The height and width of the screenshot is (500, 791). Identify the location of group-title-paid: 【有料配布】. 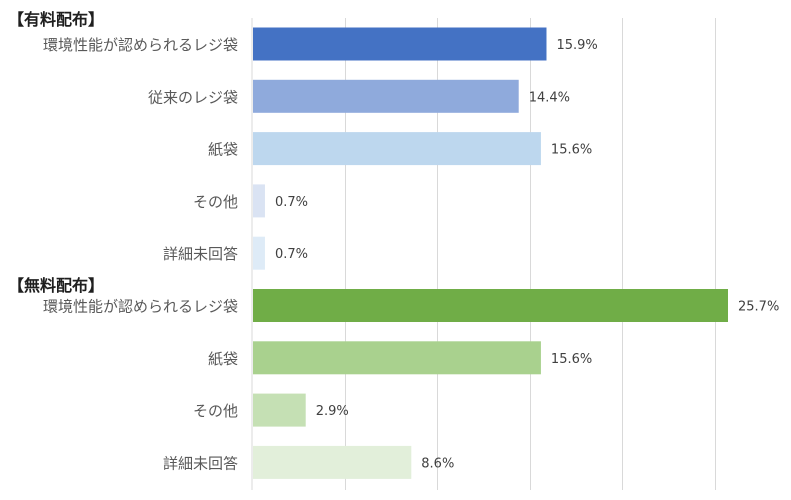
(56, 19).